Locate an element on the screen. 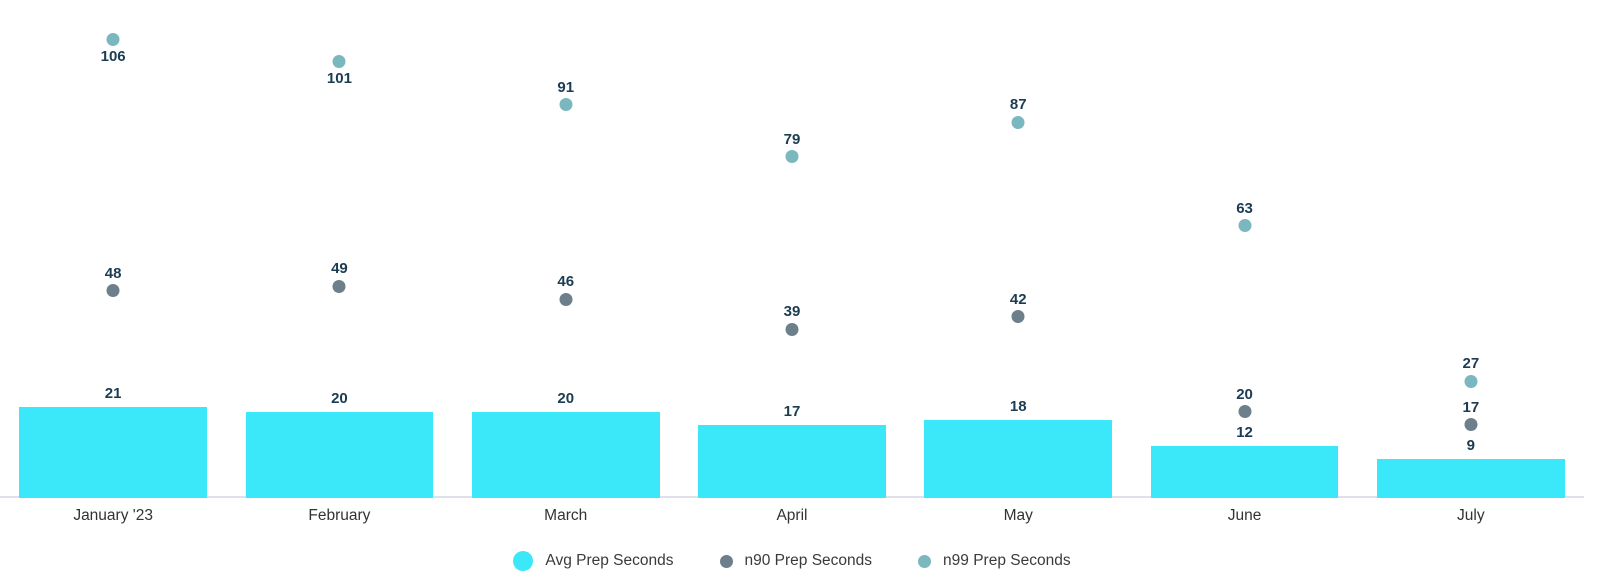 Image resolution: width=1600 pixels, height=581 pixels. point-value-label: 17 is located at coordinates (1471, 407).